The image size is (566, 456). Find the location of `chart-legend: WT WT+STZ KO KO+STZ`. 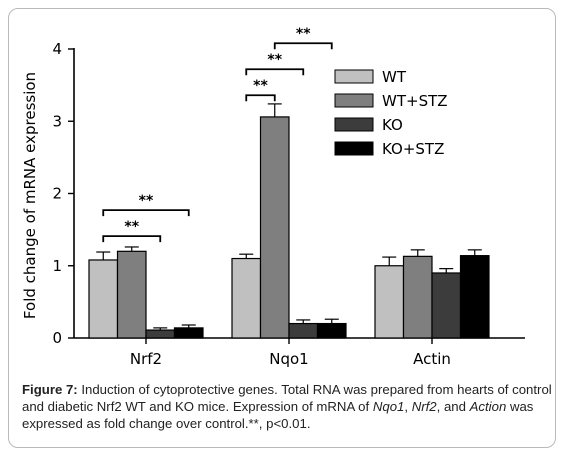

chart-legend: WT WT+STZ KO KO+STZ is located at coordinates (391, 113).